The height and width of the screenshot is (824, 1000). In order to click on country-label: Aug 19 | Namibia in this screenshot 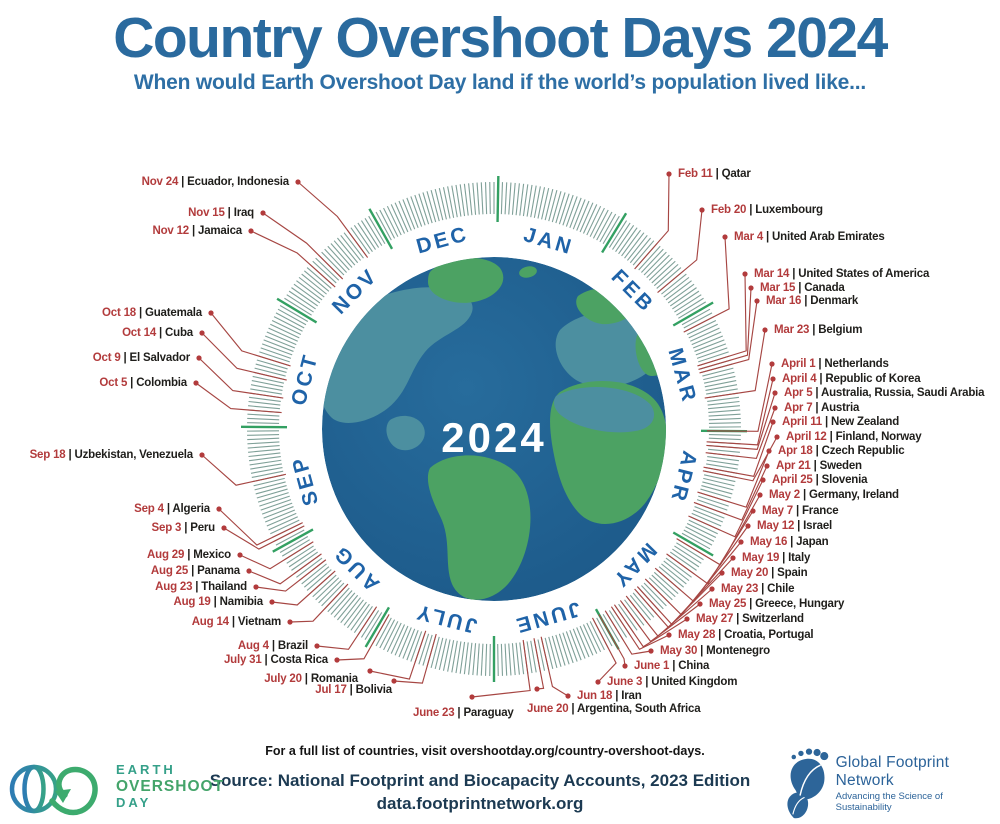, I will do `click(218, 602)`.